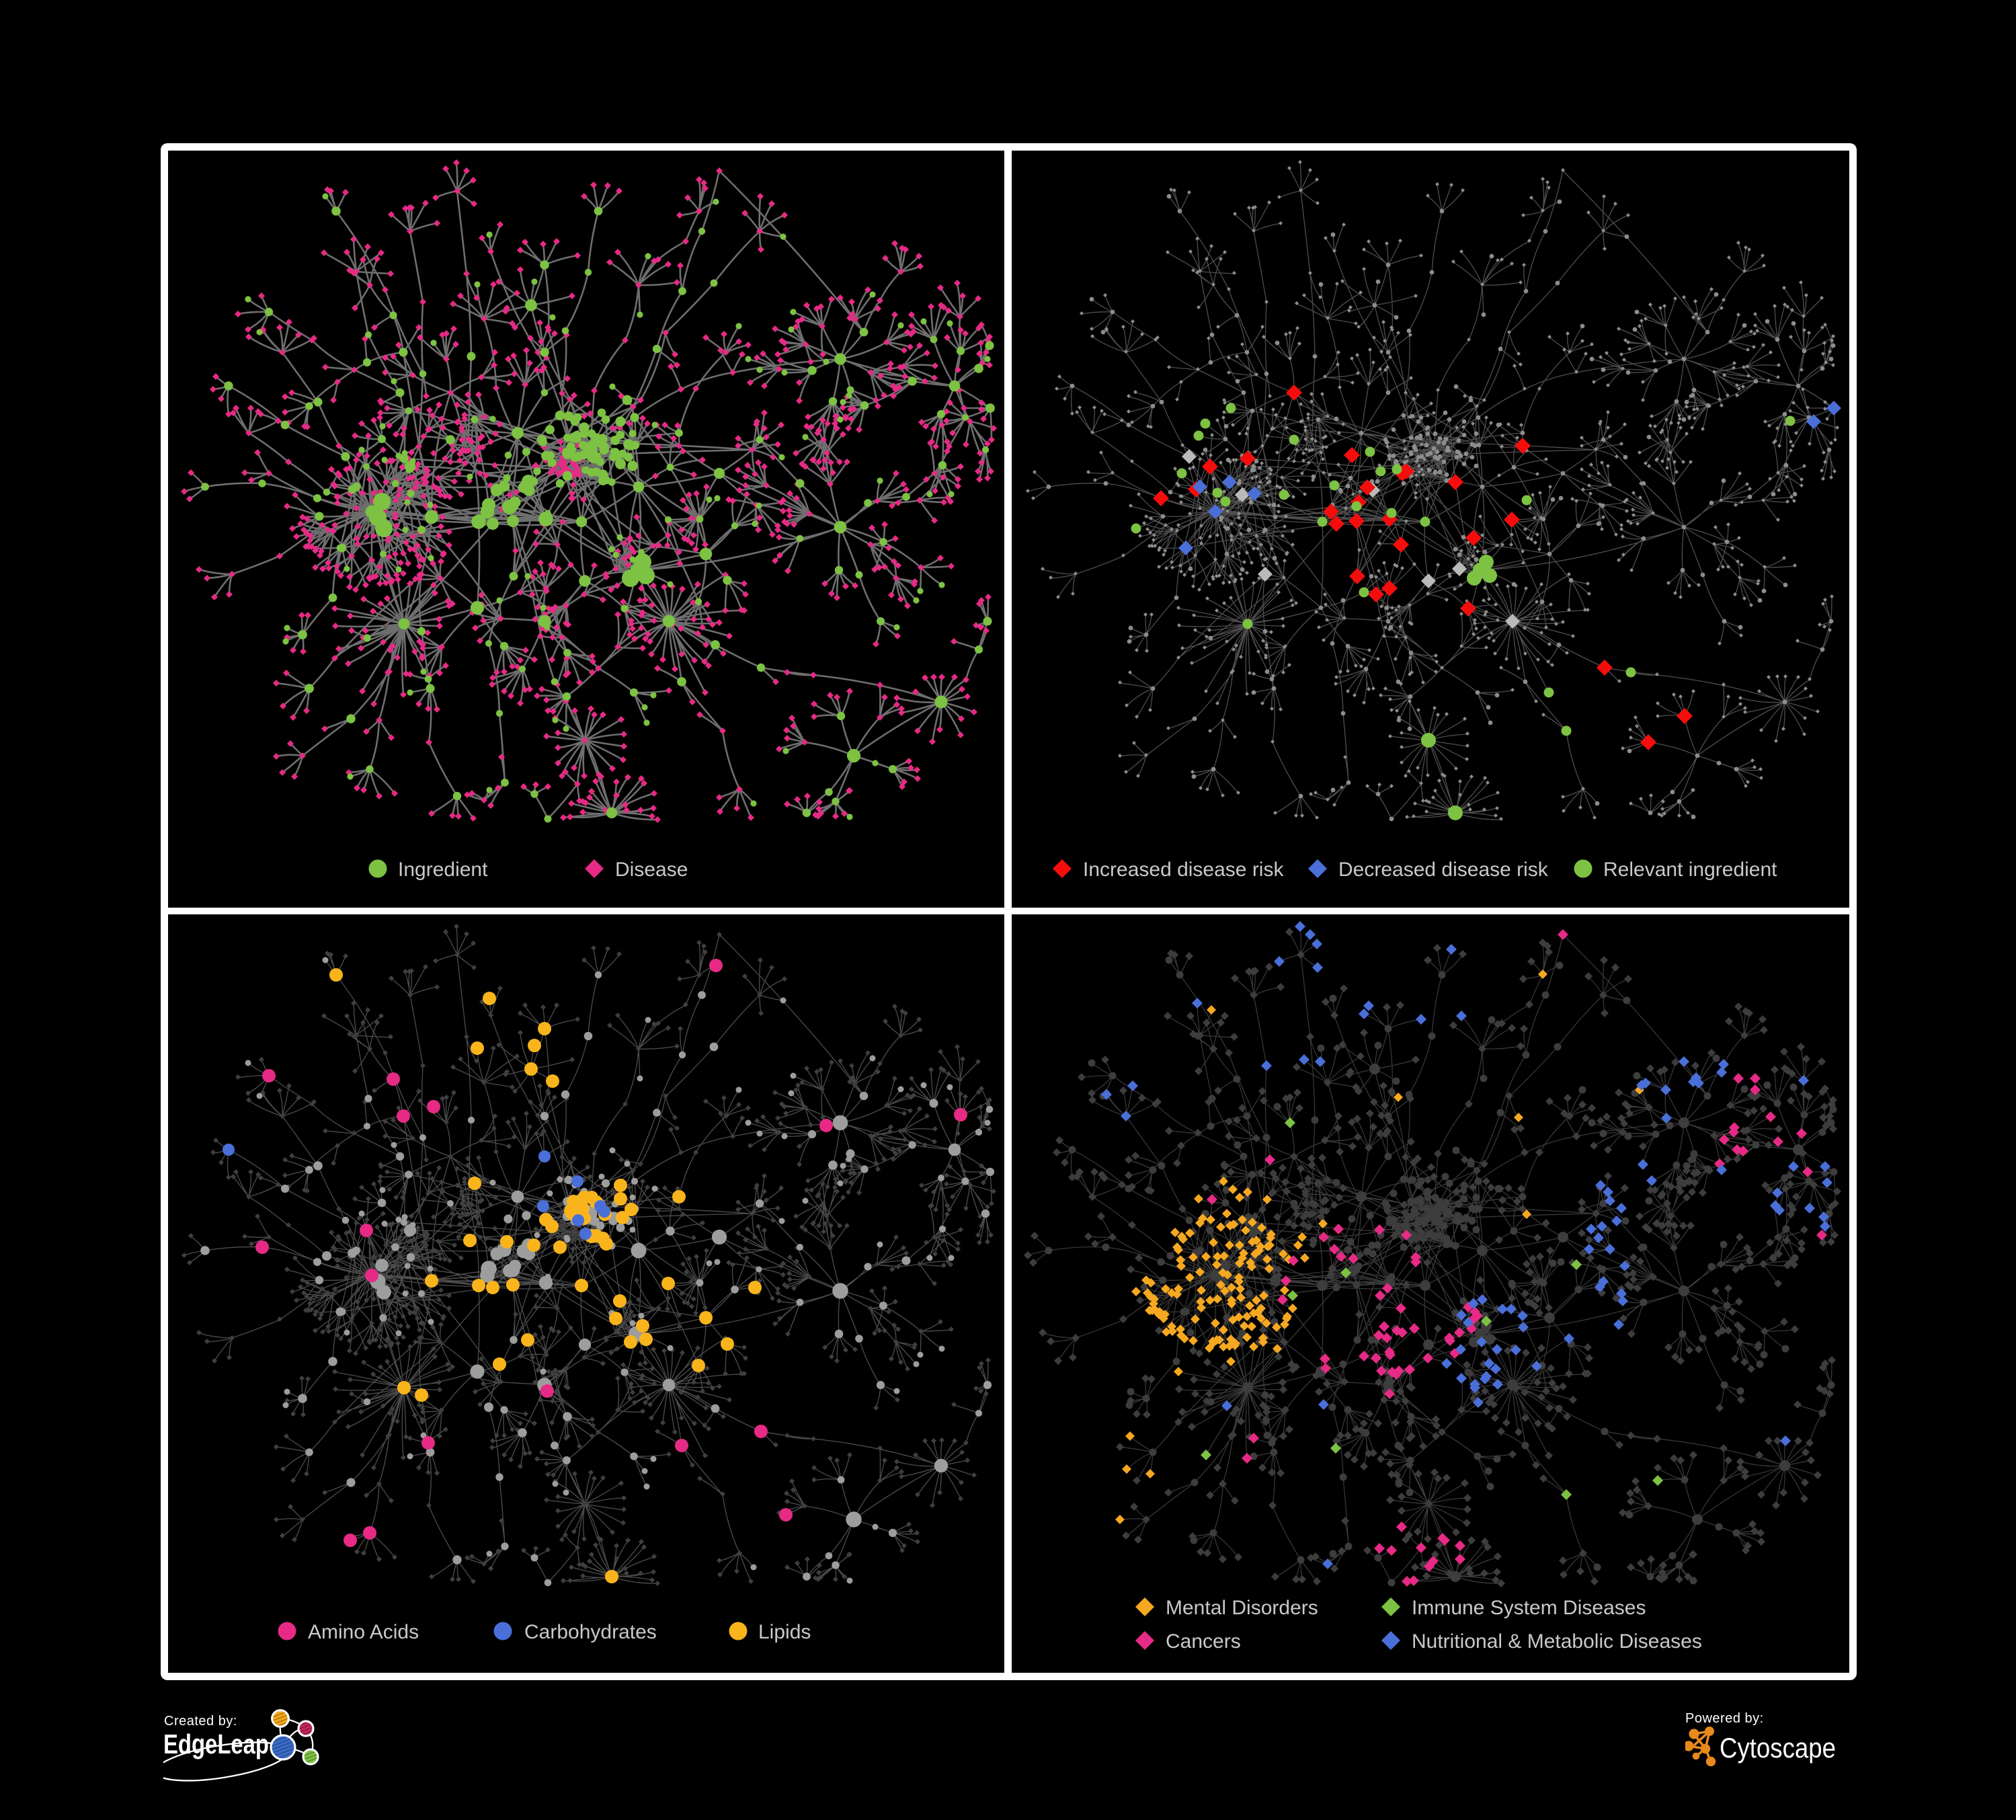 The width and height of the screenshot is (2016, 1820). What do you see at coordinates (443, 870) in the screenshot?
I see `svg-text: Ingredient` at bounding box center [443, 870].